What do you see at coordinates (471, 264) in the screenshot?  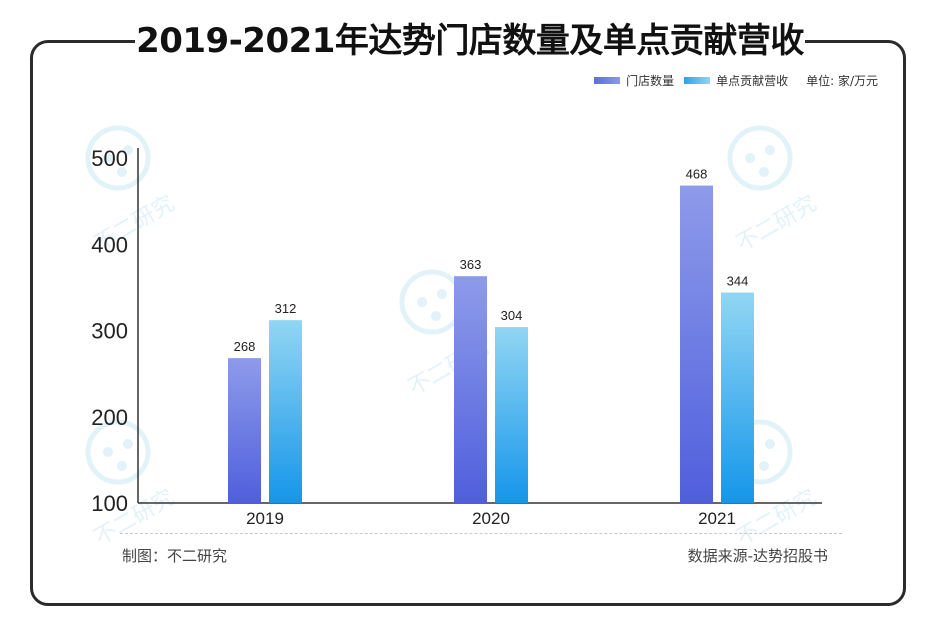 I see `data-label-stores-2020: 363` at bounding box center [471, 264].